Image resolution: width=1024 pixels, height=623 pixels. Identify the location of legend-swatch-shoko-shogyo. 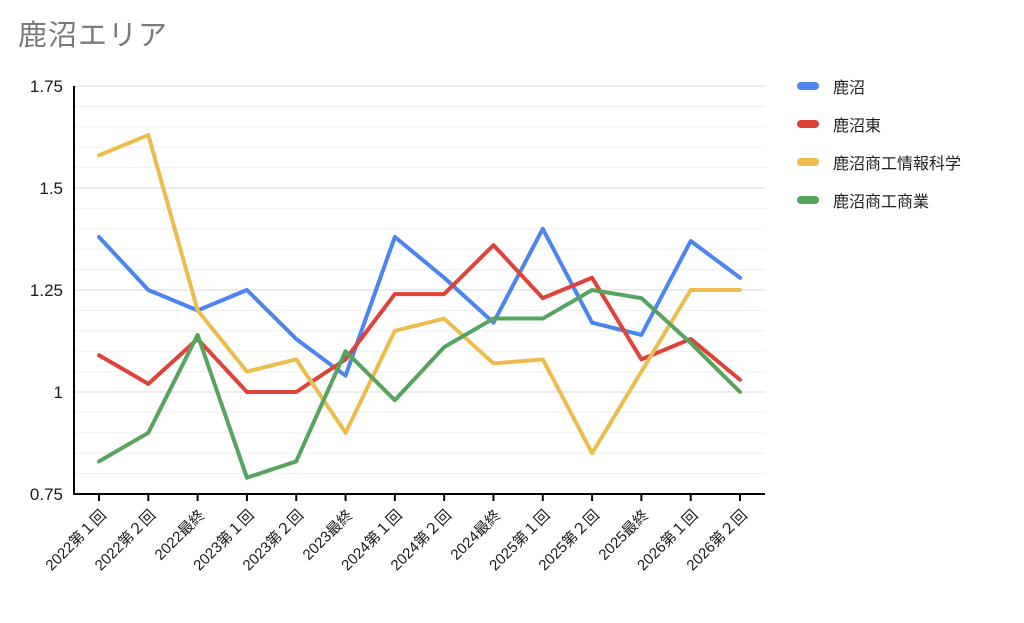
(808, 200).